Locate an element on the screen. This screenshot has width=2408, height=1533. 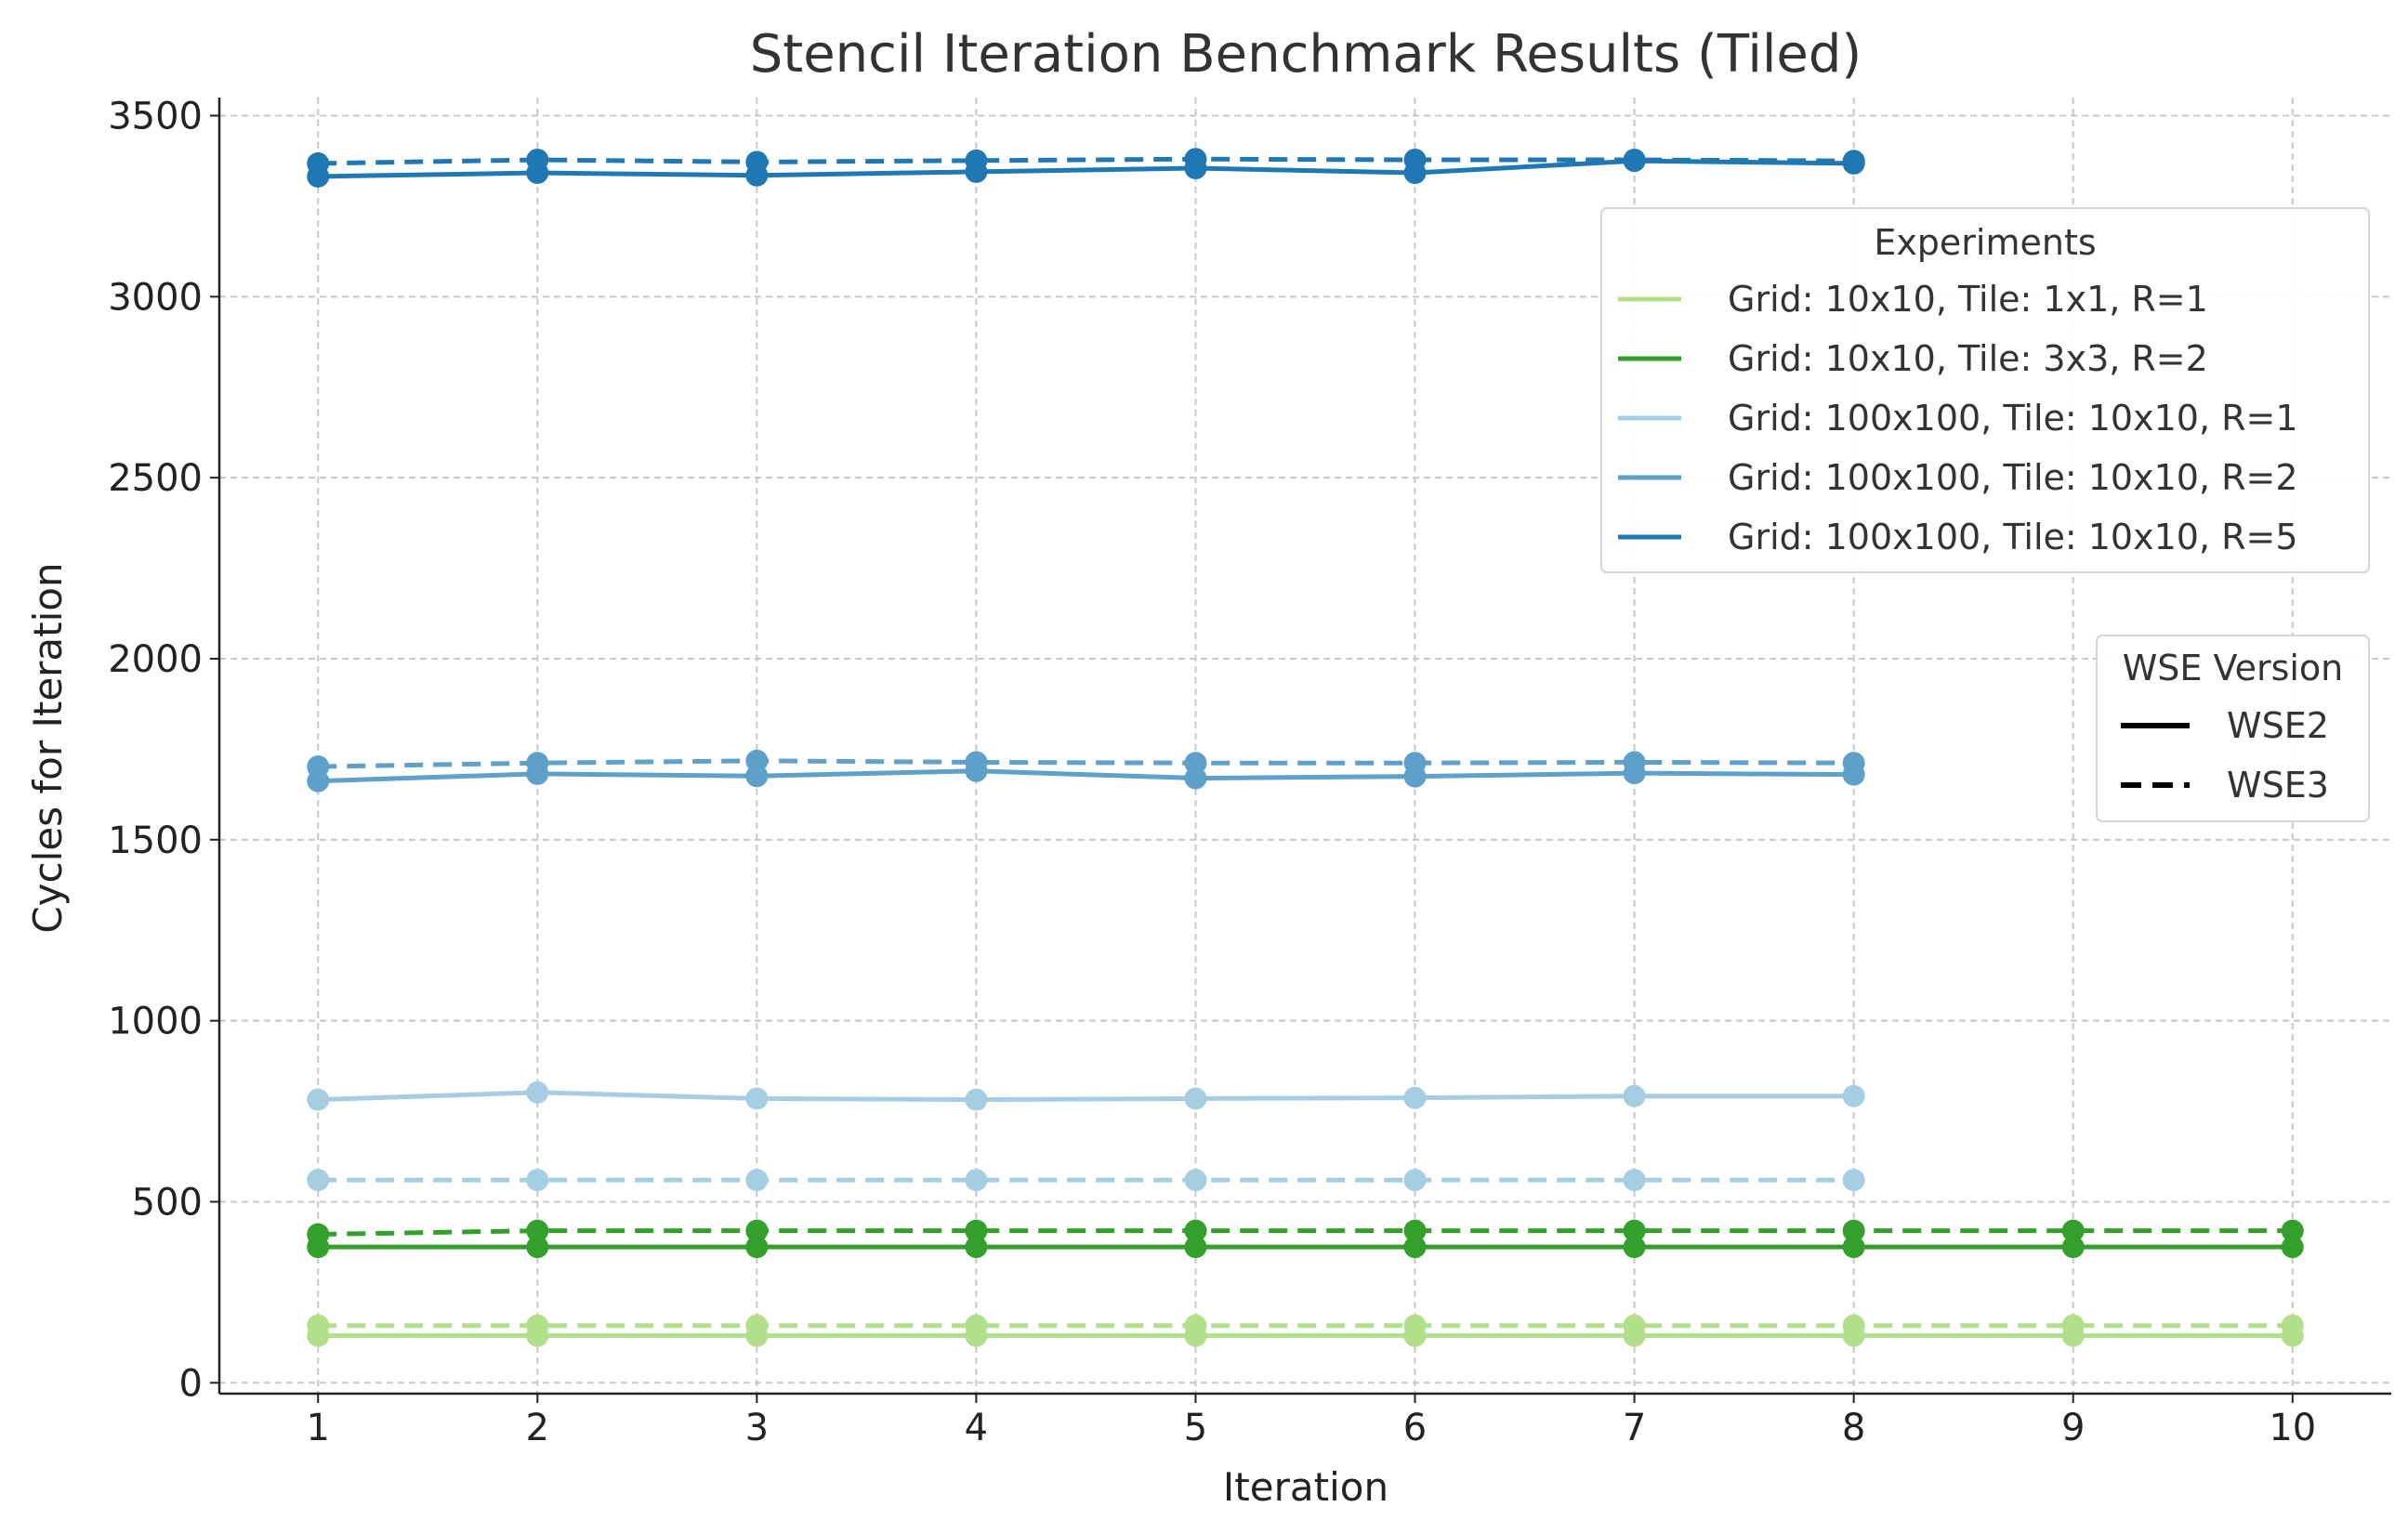
x-tick-label: 9 is located at coordinates (2073, 1428).